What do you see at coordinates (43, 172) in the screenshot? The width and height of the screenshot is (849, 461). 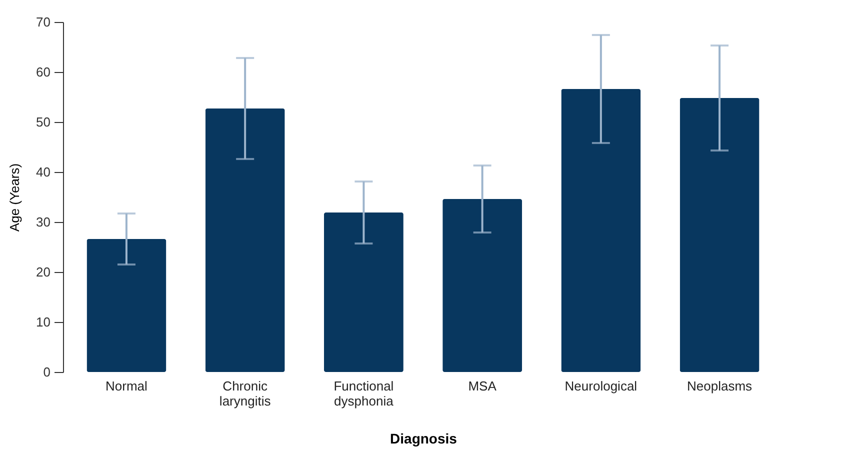 I see `y-tick-label: 40` at bounding box center [43, 172].